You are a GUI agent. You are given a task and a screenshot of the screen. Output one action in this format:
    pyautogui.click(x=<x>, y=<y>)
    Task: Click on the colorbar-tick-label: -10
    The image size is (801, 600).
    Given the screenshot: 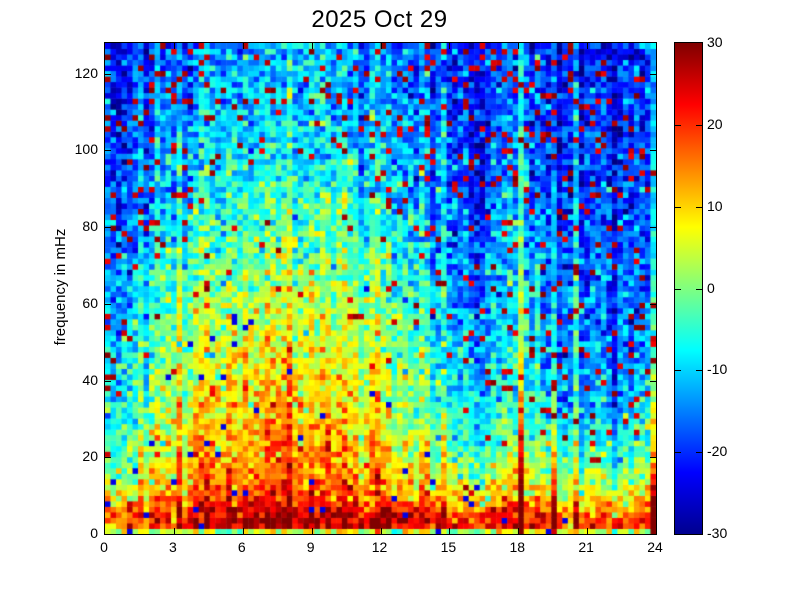 What is the action you would take?
    pyautogui.click(x=717, y=369)
    